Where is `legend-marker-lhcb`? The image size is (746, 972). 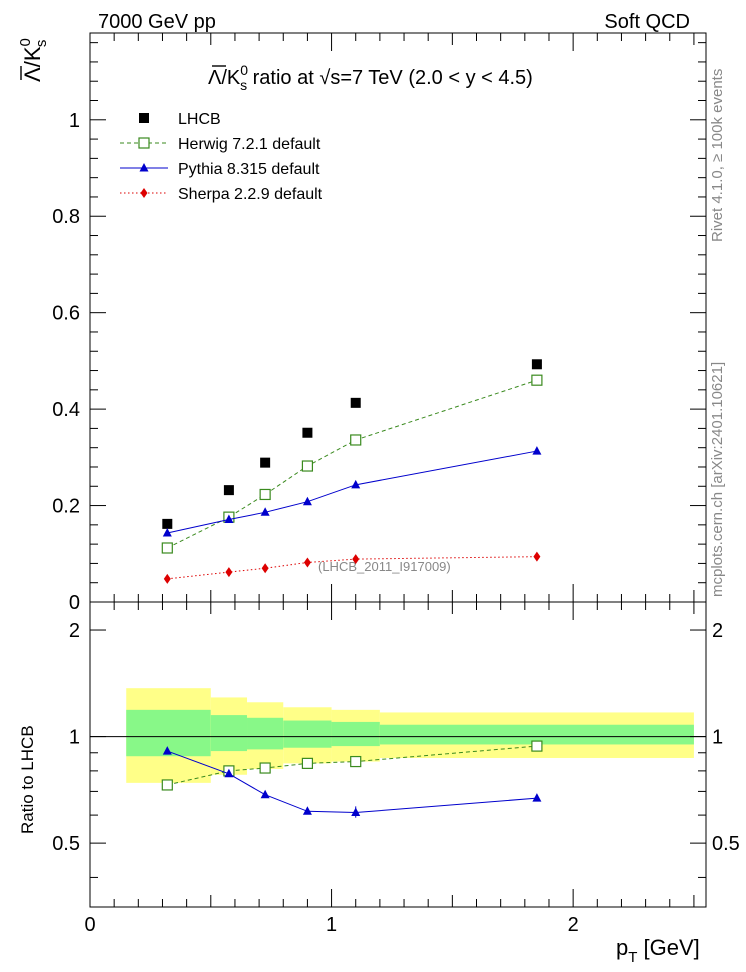 legend-marker-lhcb is located at coordinates (144, 118).